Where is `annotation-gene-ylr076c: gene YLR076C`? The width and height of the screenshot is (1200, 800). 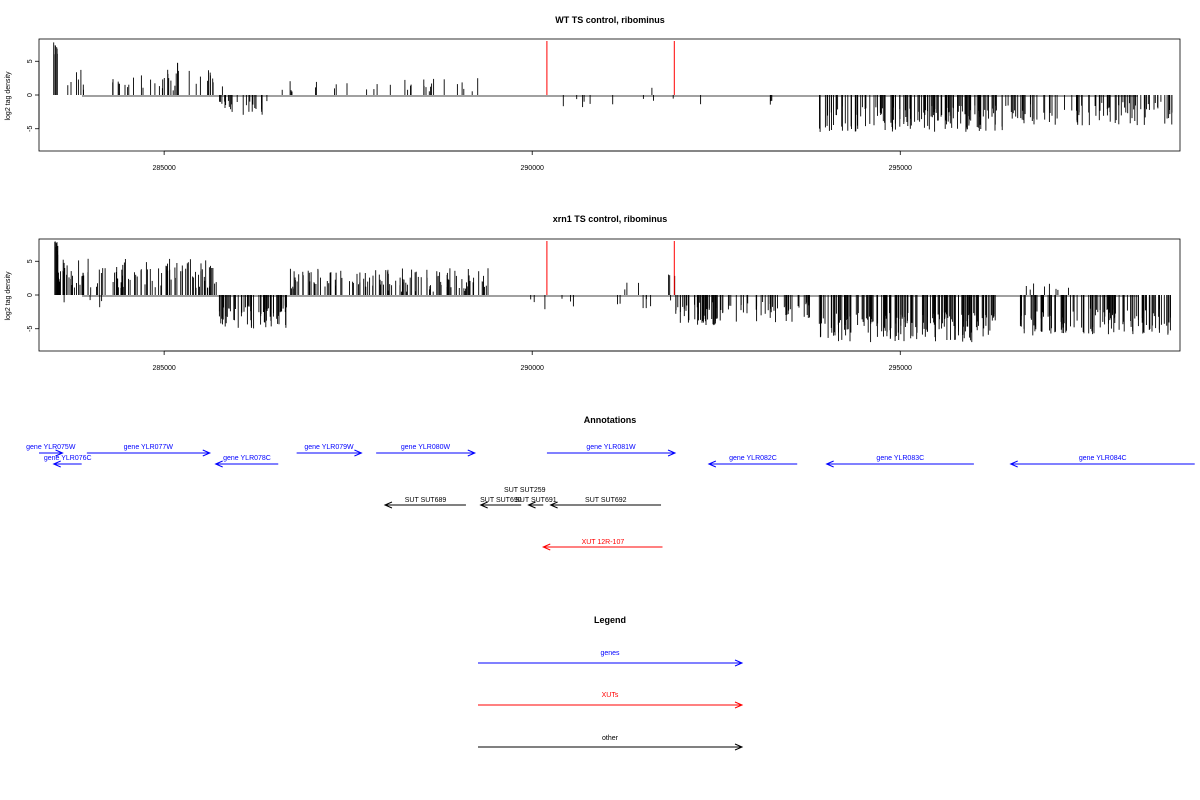
annotation-gene-ylr076c: gene YLR076C is located at coordinates (68, 461).